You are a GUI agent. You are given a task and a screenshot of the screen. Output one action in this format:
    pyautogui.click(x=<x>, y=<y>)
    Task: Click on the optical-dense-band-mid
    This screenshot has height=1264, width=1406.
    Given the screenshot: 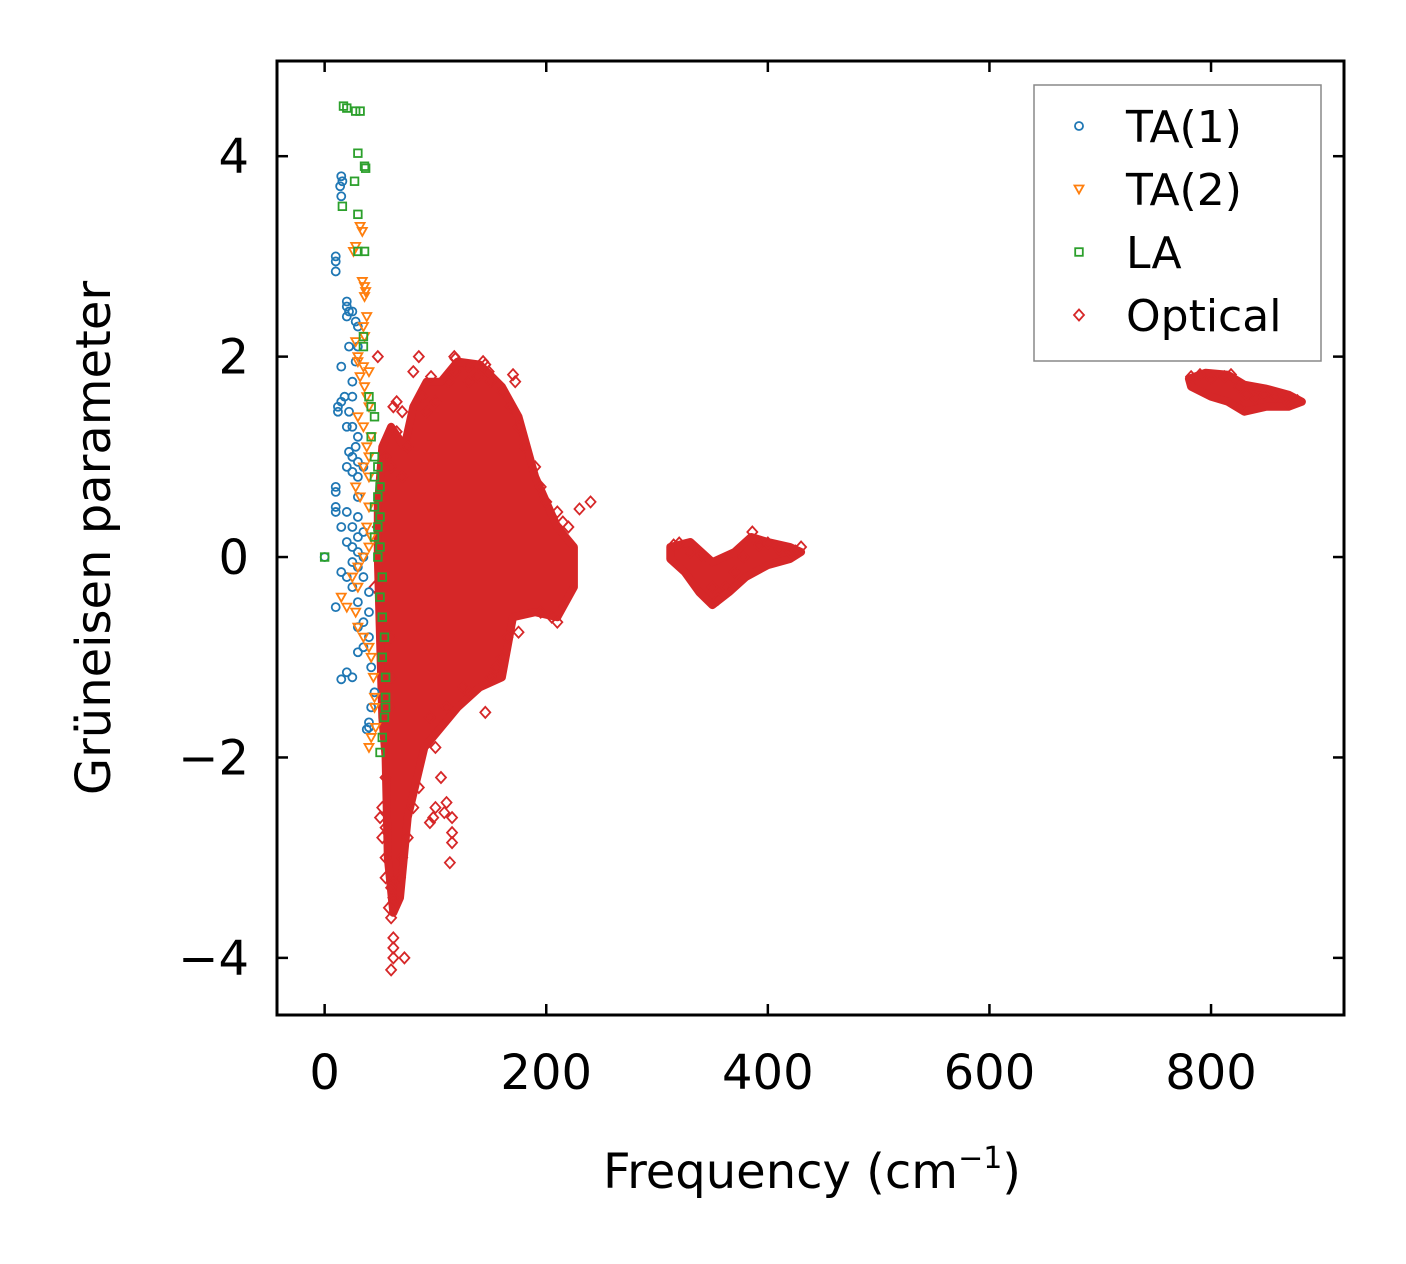 What is the action you would take?
    pyautogui.click(x=736, y=571)
    